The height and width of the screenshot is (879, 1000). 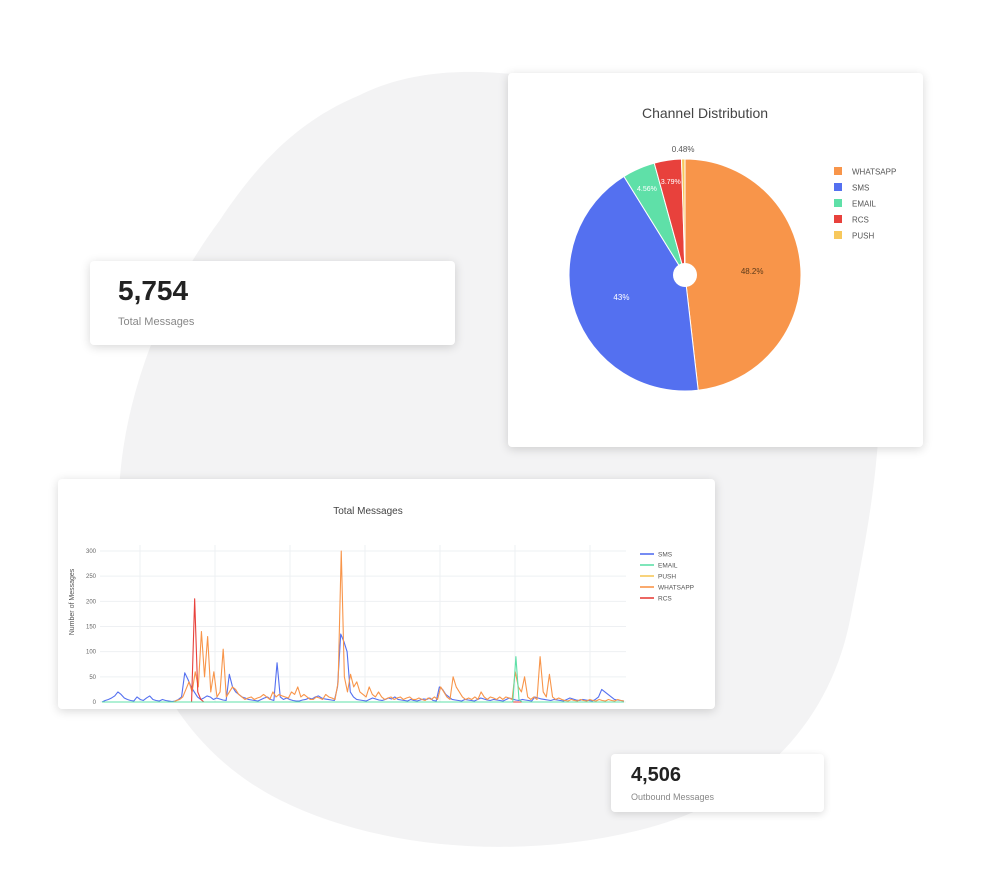 I want to click on y-tick-label: 50, so click(x=92, y=678).